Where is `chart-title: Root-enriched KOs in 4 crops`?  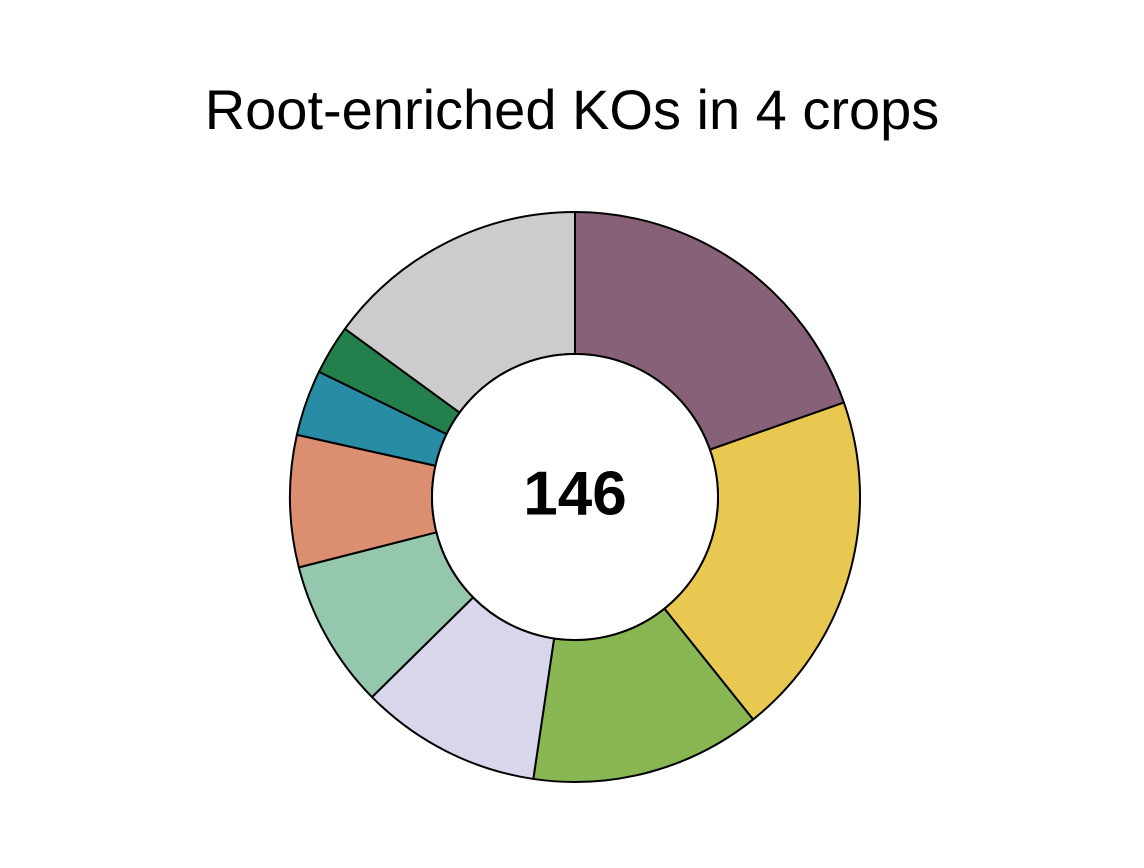 chart-title: Root-enriched KOs in 4 crops is located at coordinates (572, 109).